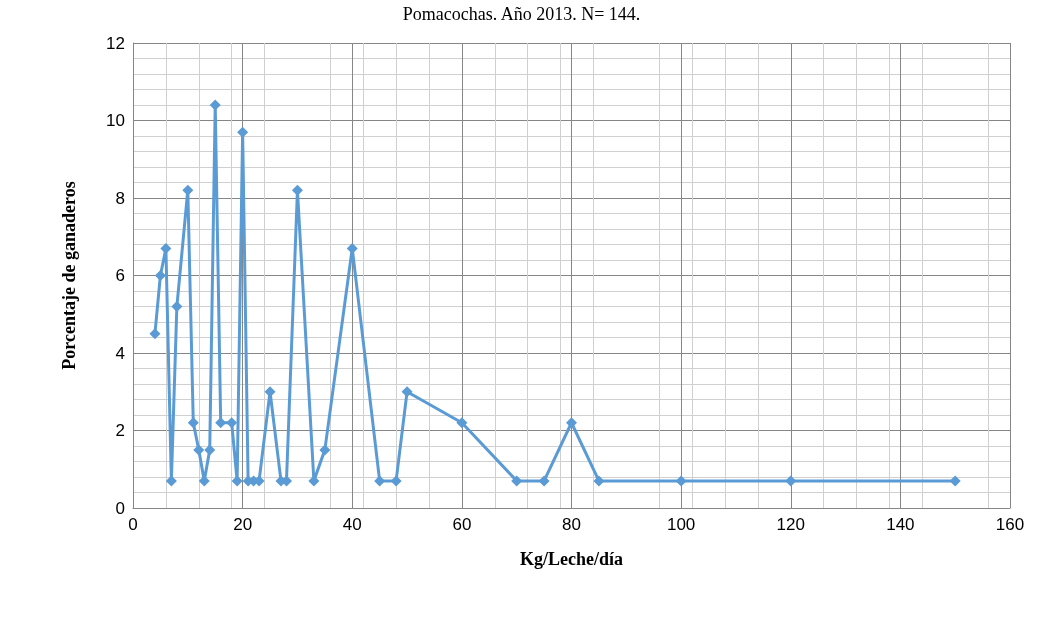 The image size is (1043, 621). I want to click on x-tick-label: 120, so click(790, 524).